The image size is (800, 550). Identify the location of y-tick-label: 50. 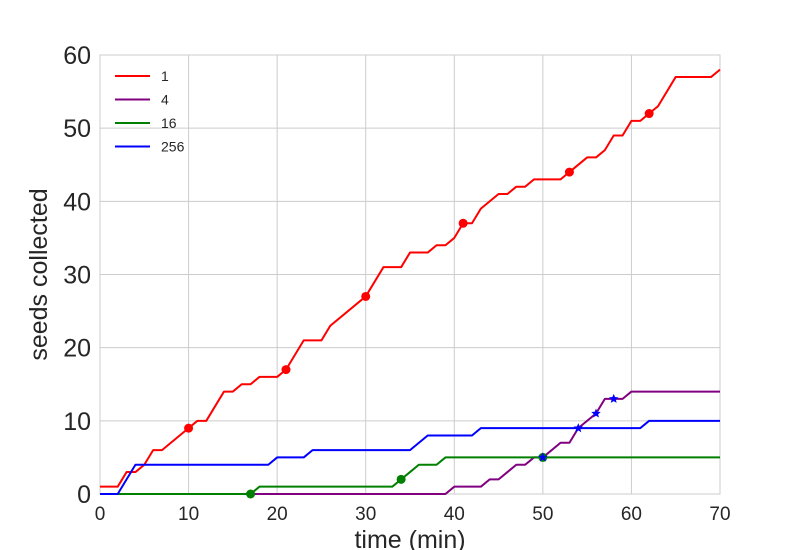
(77, 129).